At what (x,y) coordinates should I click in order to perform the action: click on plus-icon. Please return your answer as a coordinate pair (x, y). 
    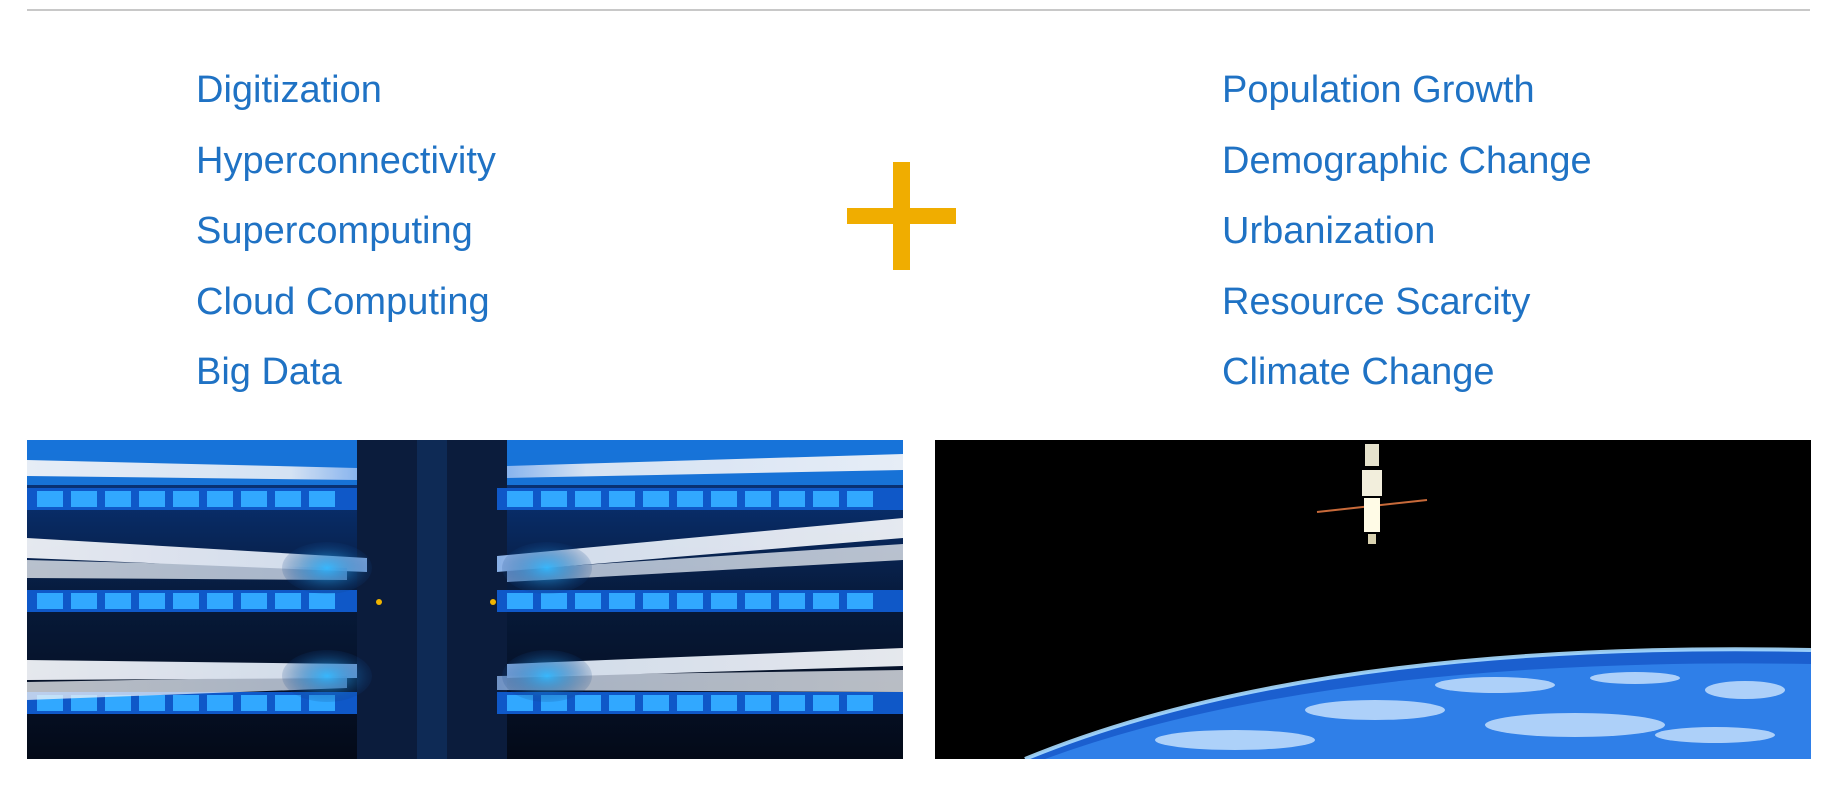
    Looking at the image, I should click on (901, 216).